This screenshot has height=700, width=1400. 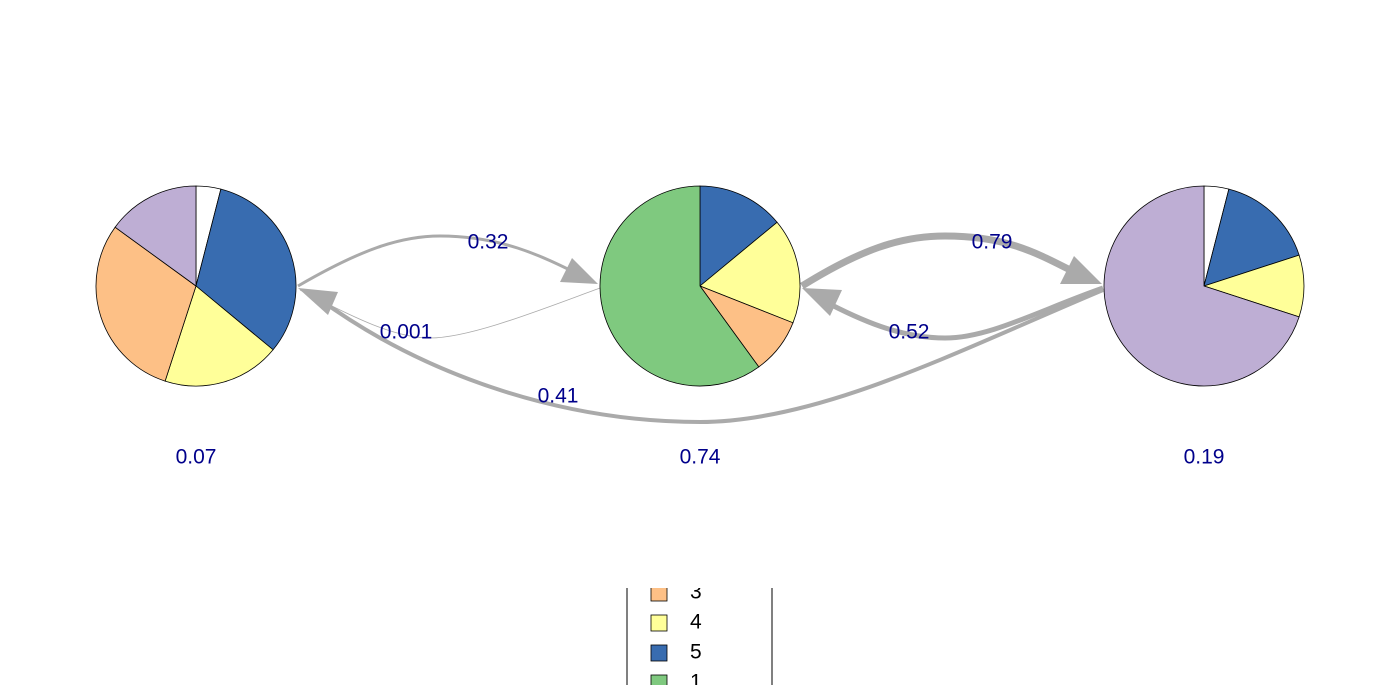 I want to click on legend-label: 3, so click(x=696, y=592).